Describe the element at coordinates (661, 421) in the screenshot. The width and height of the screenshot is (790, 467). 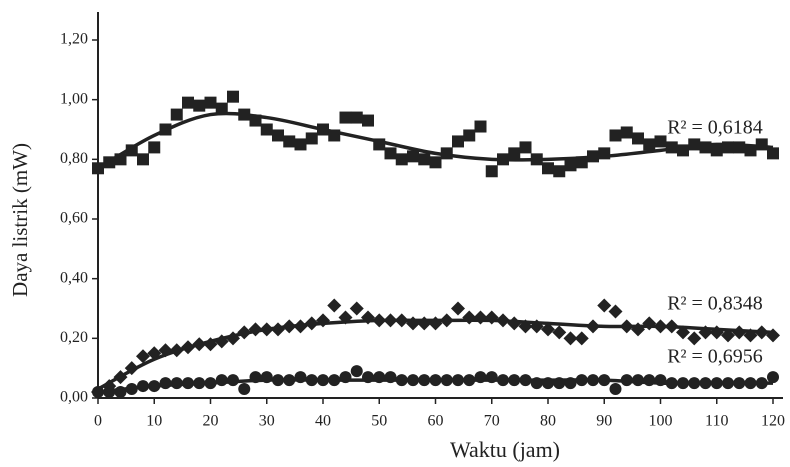
I see `x-tick-label: 100` at that location.